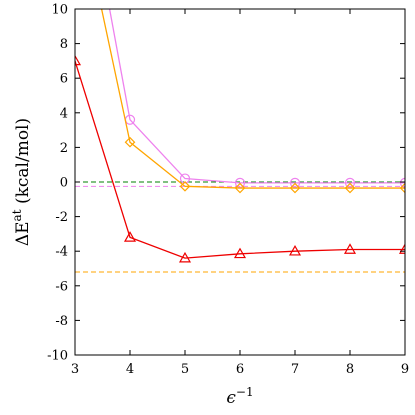 This screenshot has width=415, height=415. What do you see at coordinates (17, 215) in the screenshot?
I see `y-axis-title-sup: at` at bounding box center [17, 215].